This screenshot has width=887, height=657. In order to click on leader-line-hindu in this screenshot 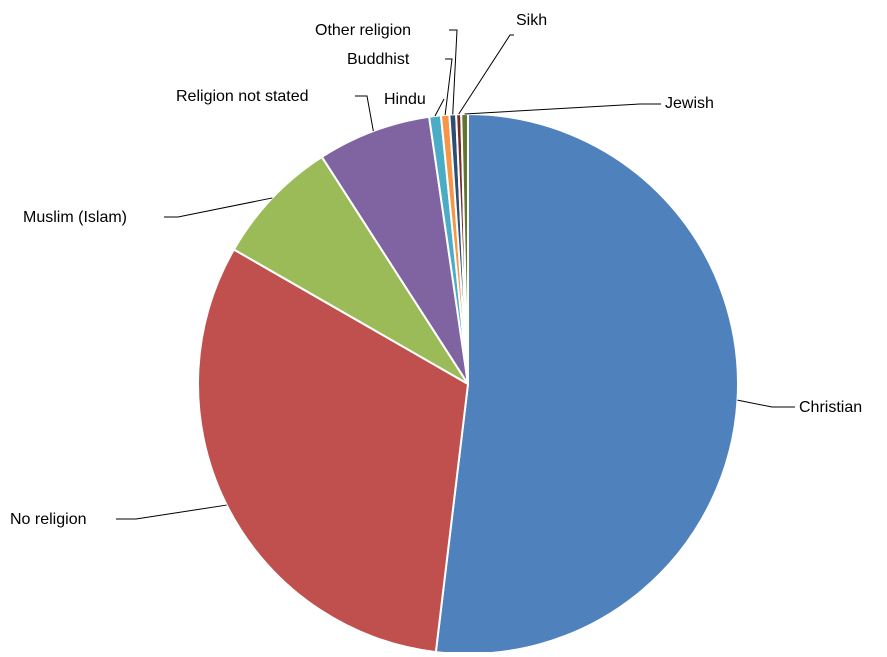, I will do `click(439, 107)`.